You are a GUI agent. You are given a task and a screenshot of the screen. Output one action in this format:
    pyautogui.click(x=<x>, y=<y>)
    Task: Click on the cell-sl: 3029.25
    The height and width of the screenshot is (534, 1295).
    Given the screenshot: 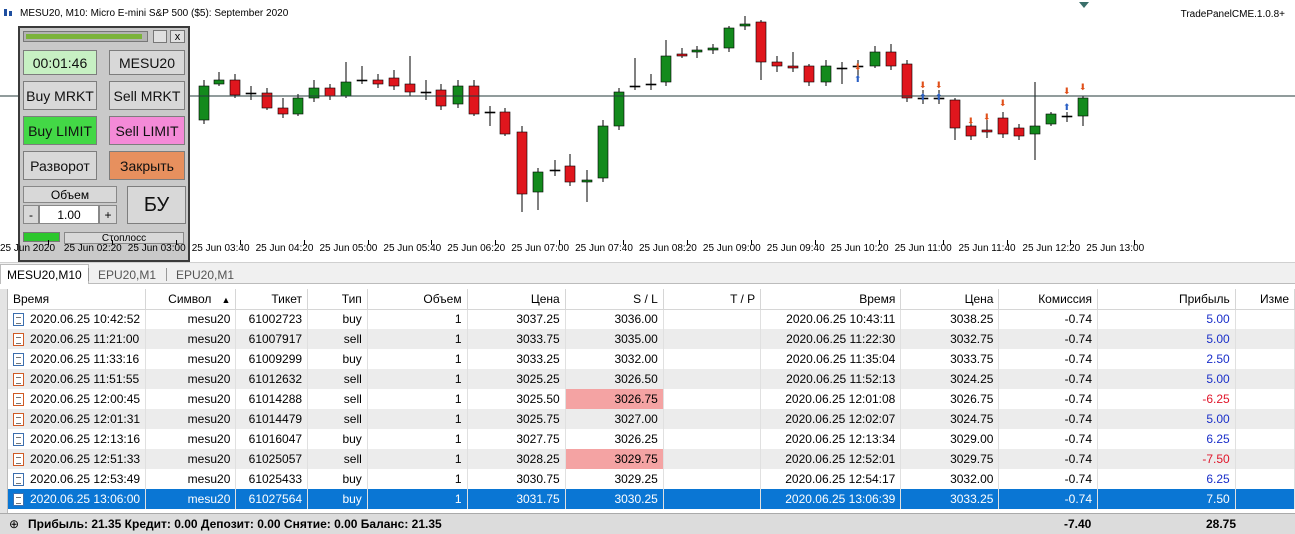 What is the action you would take?
    pyautogui.click(x=614, y=479)
    